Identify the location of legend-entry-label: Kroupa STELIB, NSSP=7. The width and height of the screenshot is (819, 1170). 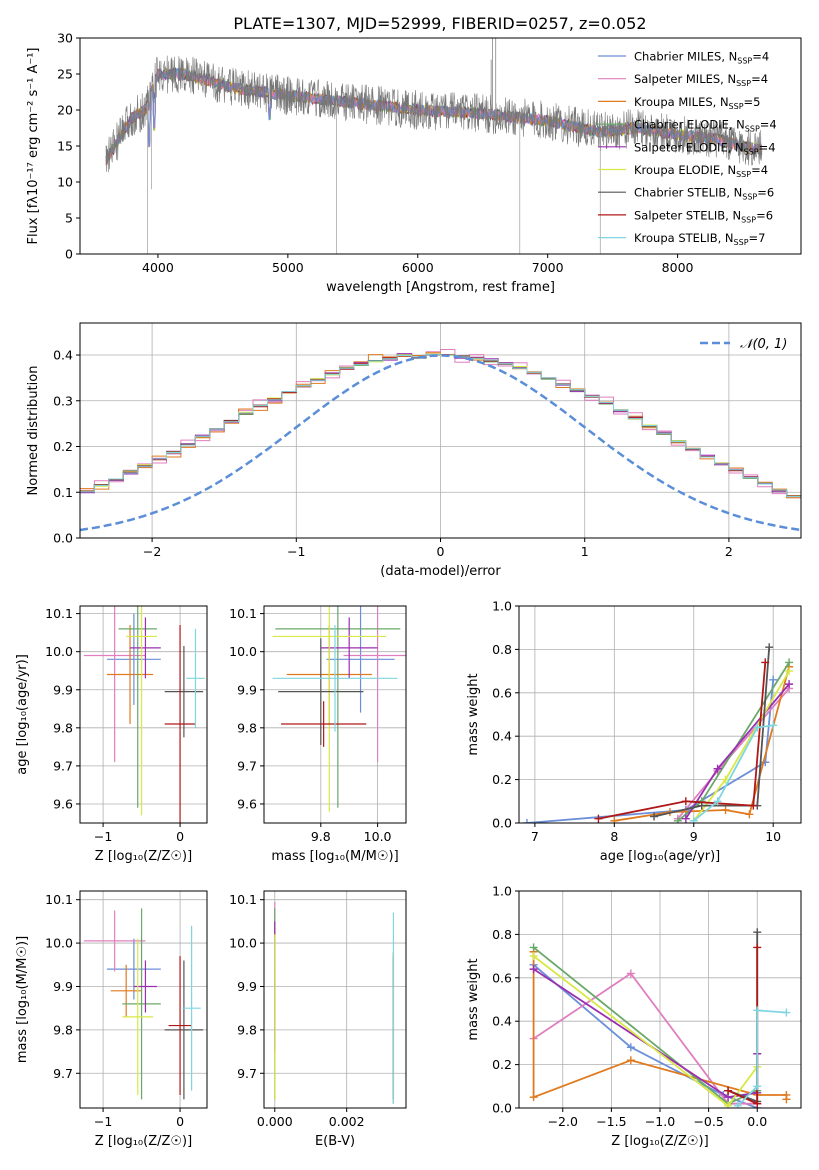
(699, 239).